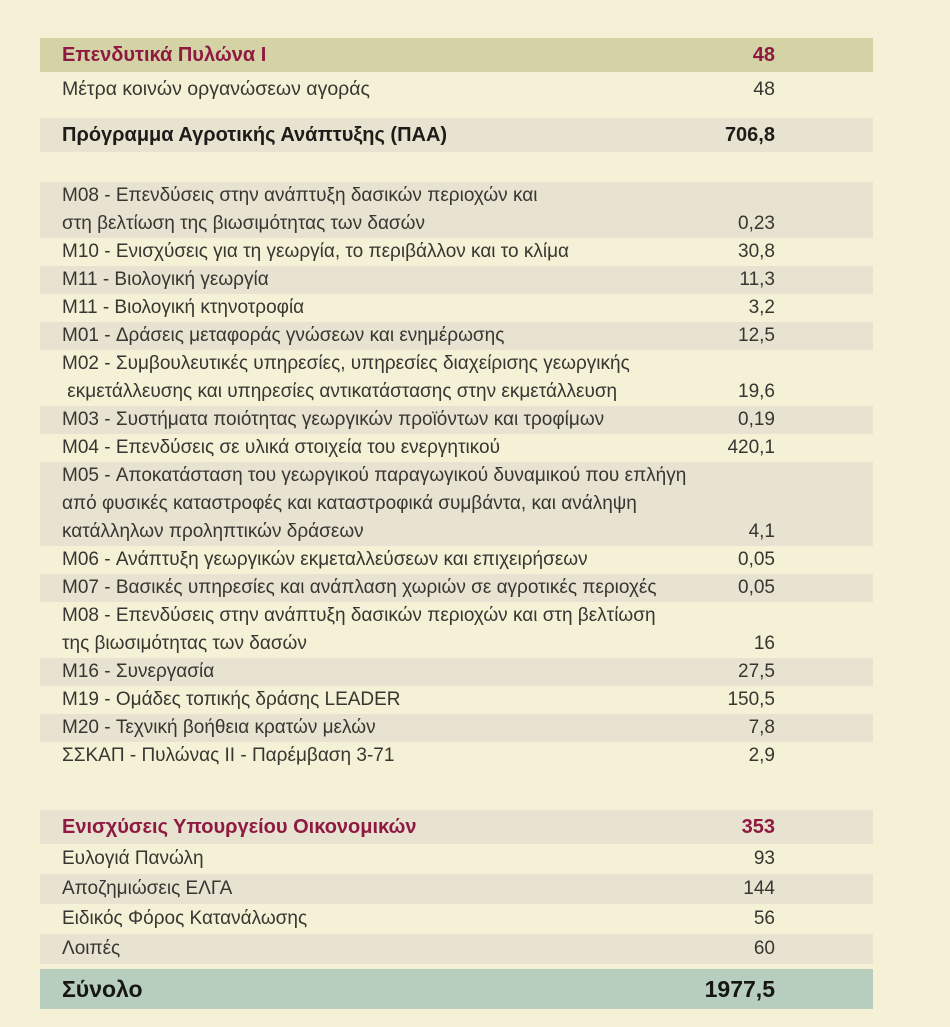  I want to click on table-row: Ειδικός Φόρος Κατανάλωσης 56, so click(456, 919).